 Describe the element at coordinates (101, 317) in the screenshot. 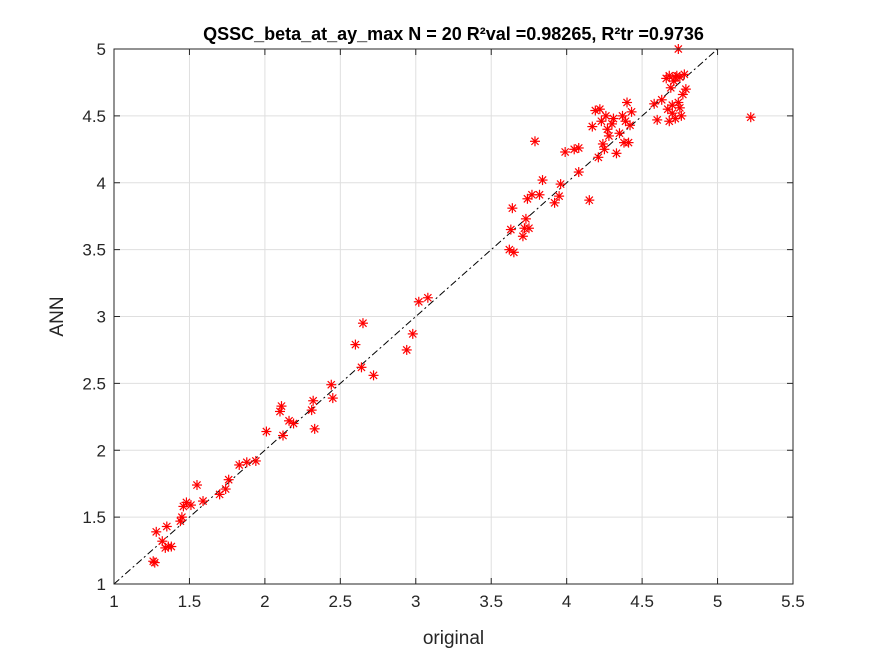

I see `y-tick-label: 3` at that location.